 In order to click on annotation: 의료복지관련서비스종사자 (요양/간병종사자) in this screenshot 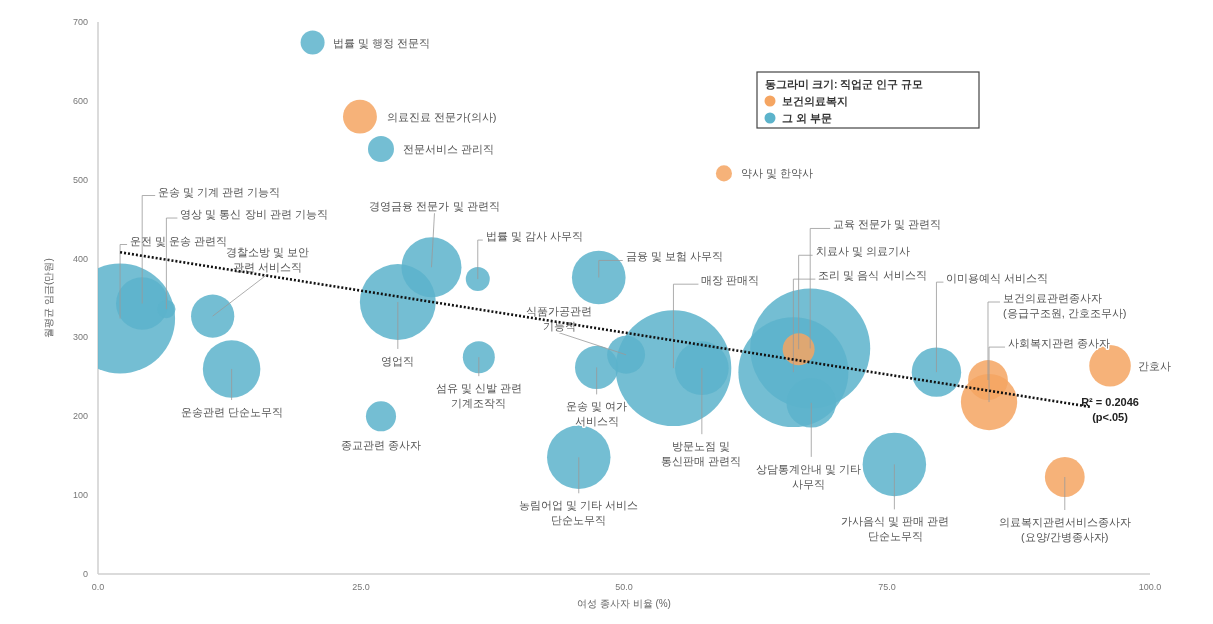, I will do `click(1064, 530)`.